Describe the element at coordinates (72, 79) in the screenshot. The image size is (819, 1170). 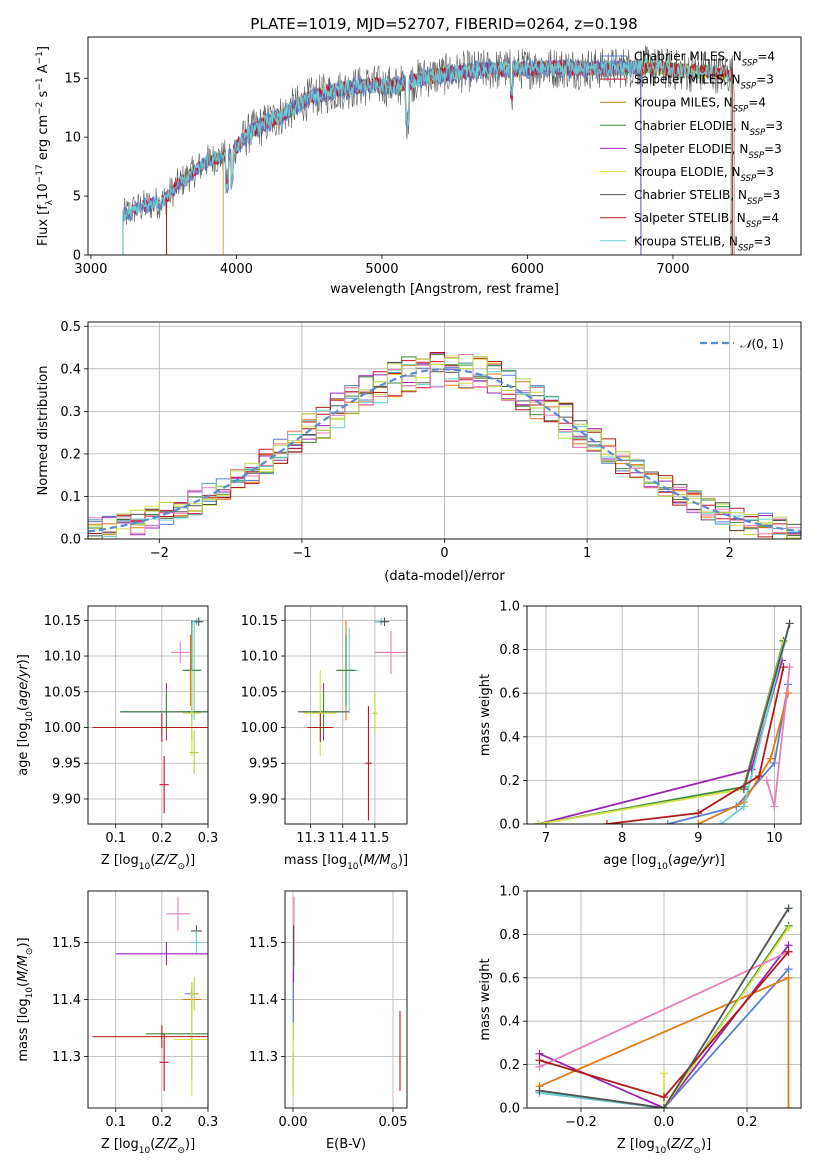
I see `y-tick-label: 15` at that location.